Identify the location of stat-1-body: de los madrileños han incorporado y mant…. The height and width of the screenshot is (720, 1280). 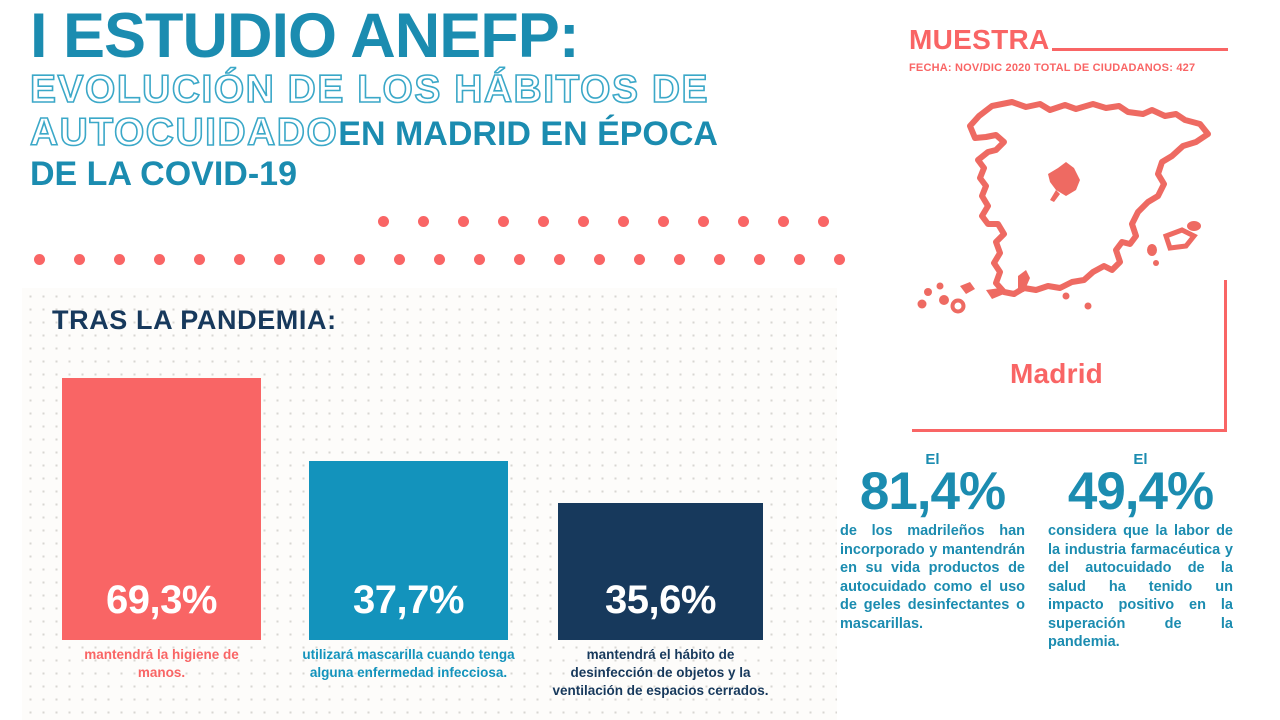
(932, 577).